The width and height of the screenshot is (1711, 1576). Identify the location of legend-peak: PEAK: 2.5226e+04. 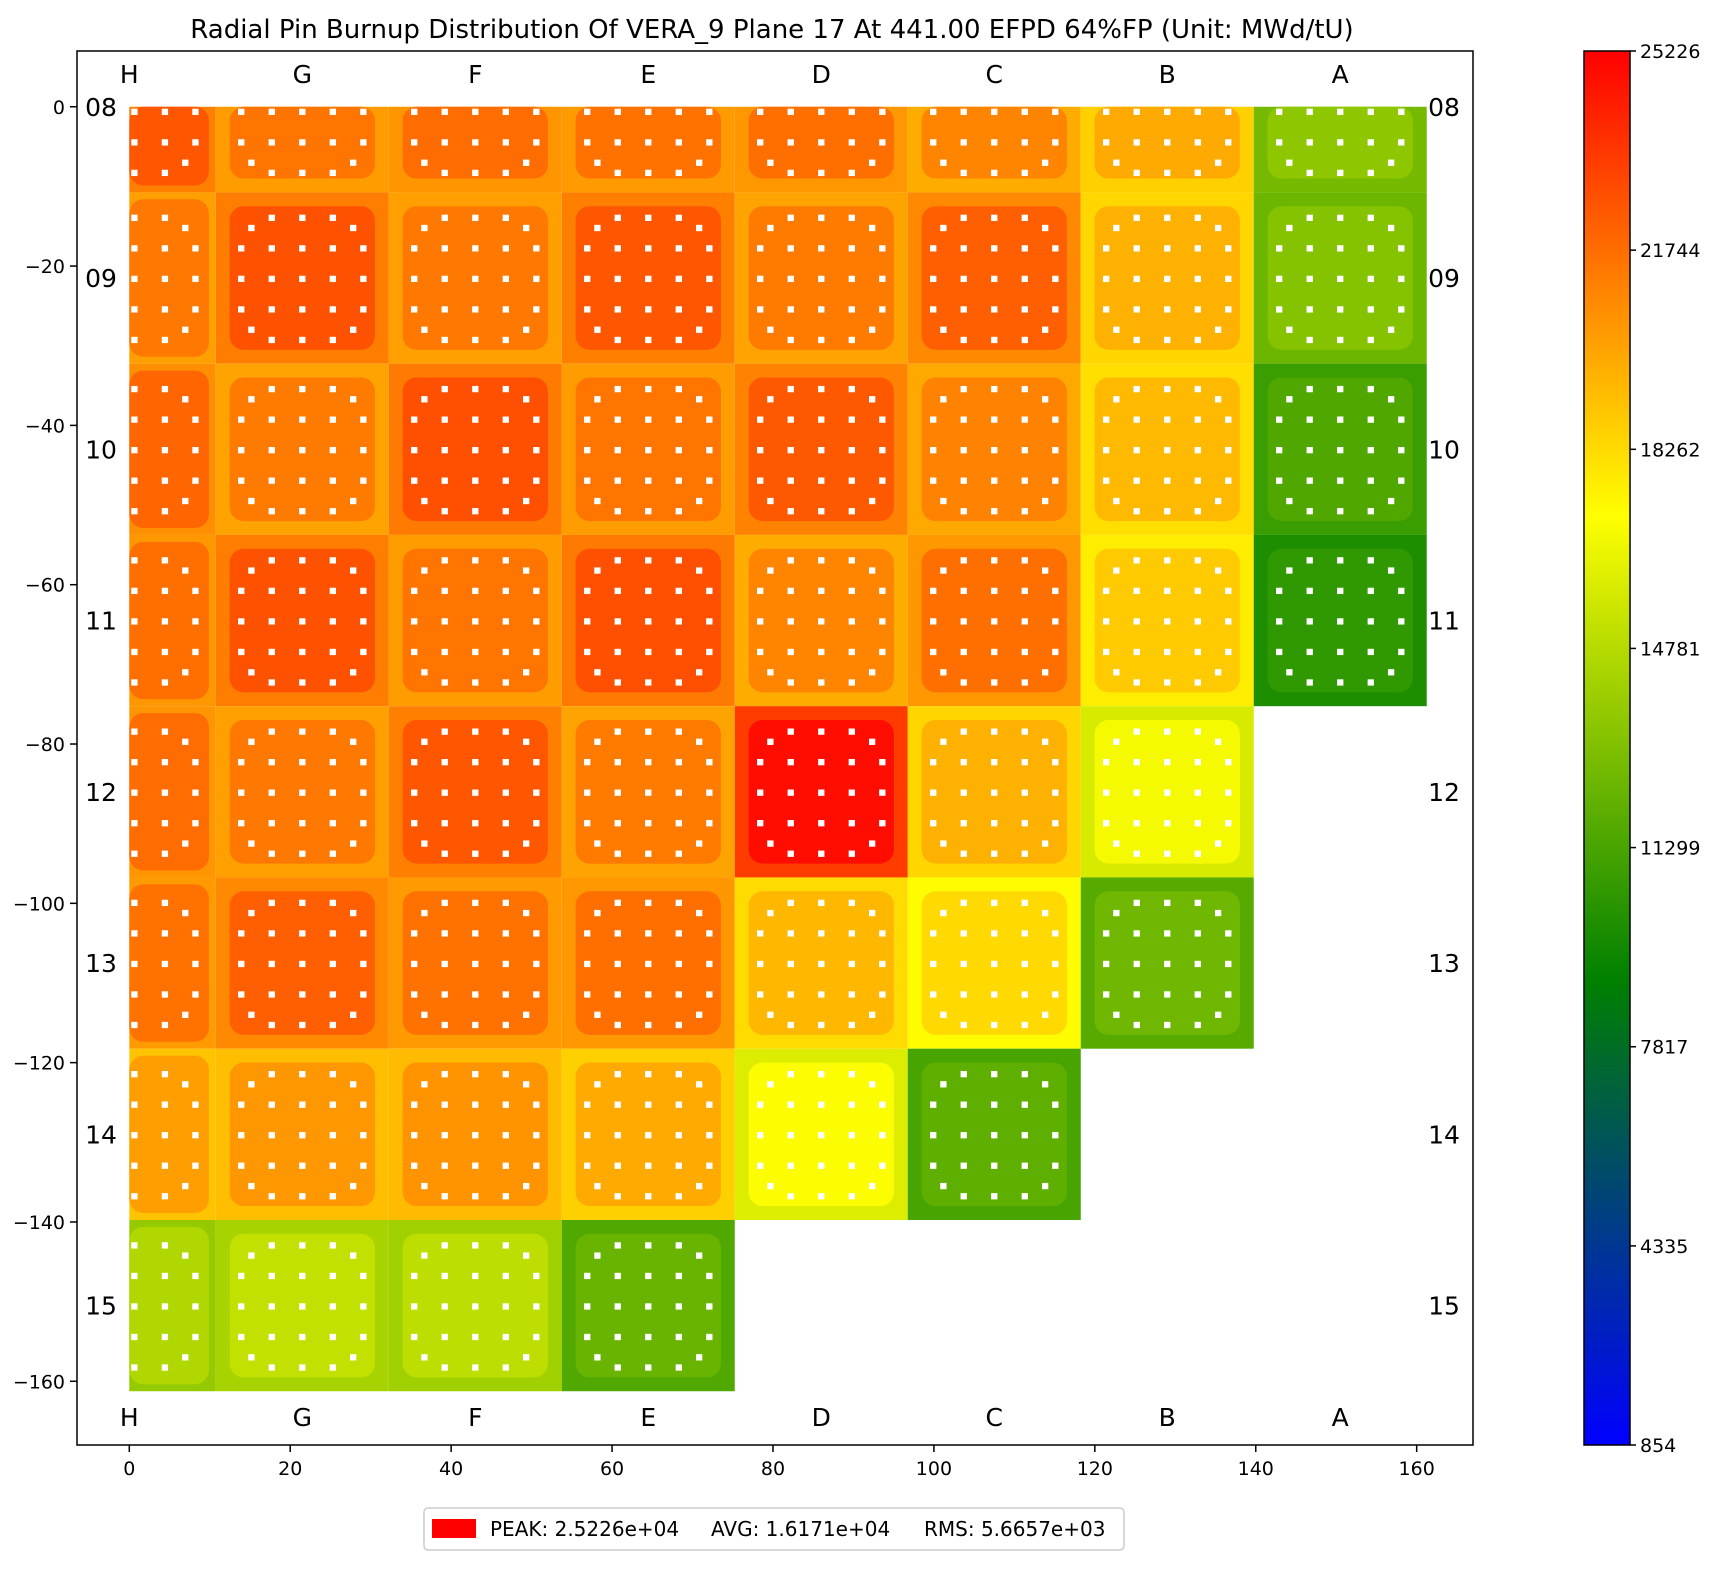
(584, 1529).